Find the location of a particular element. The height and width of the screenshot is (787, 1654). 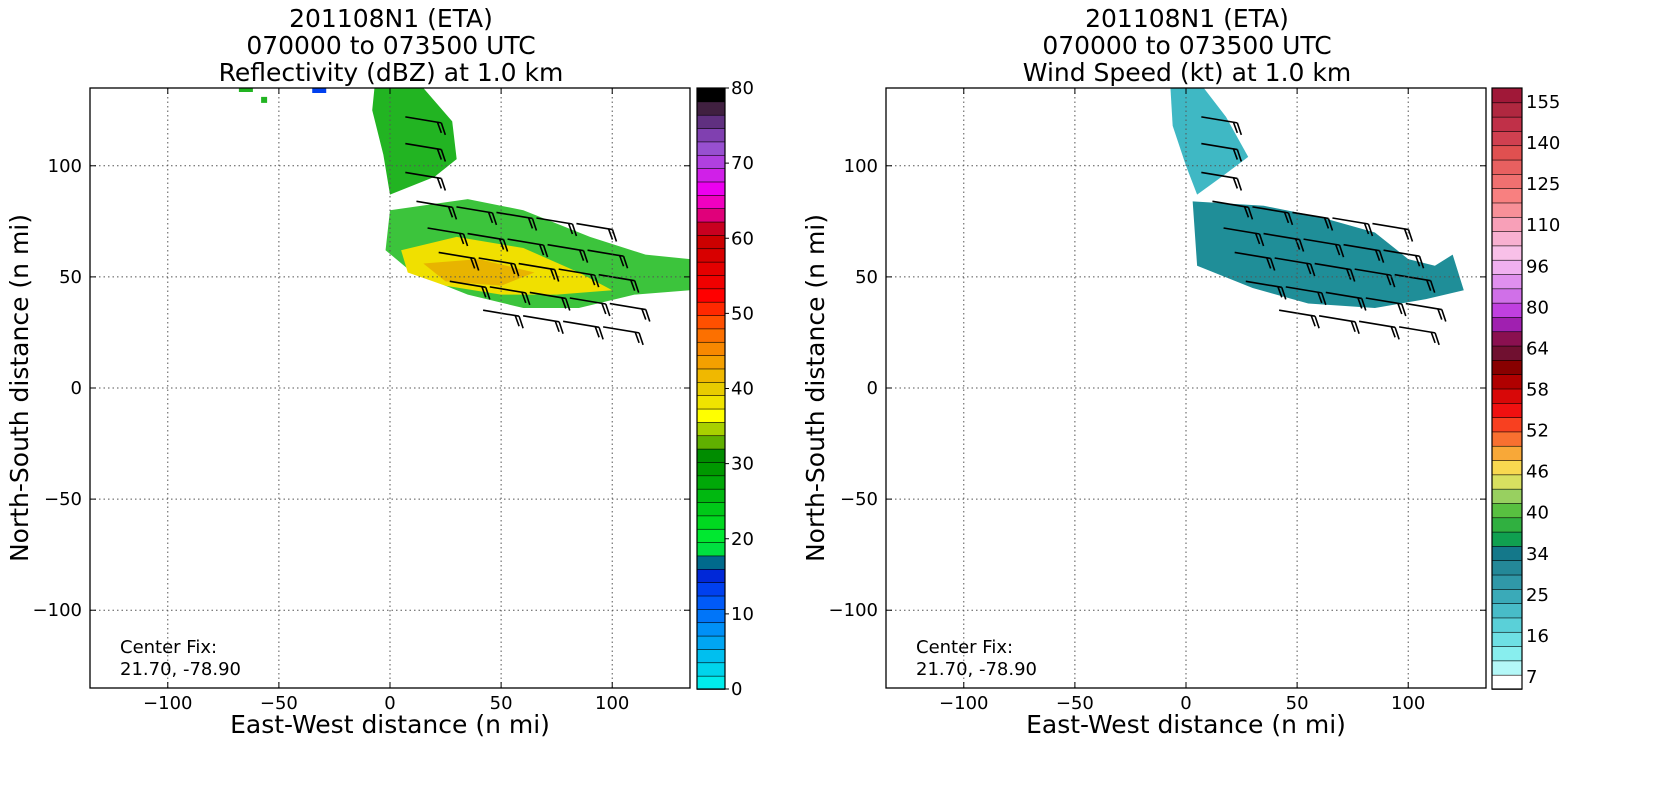

chart-title-line: 070000 to 073500 UTC is located at coordinates (1186, 45).